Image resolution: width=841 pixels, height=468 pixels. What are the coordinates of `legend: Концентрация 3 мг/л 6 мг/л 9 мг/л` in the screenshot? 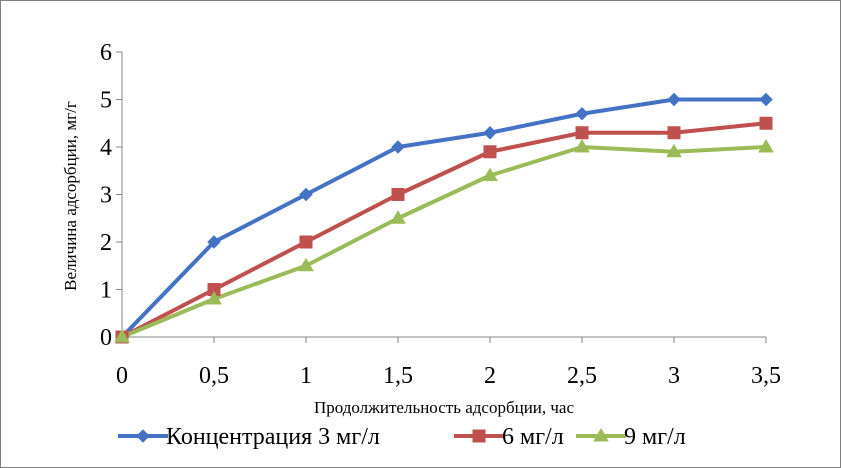 It's located at (402, 437).